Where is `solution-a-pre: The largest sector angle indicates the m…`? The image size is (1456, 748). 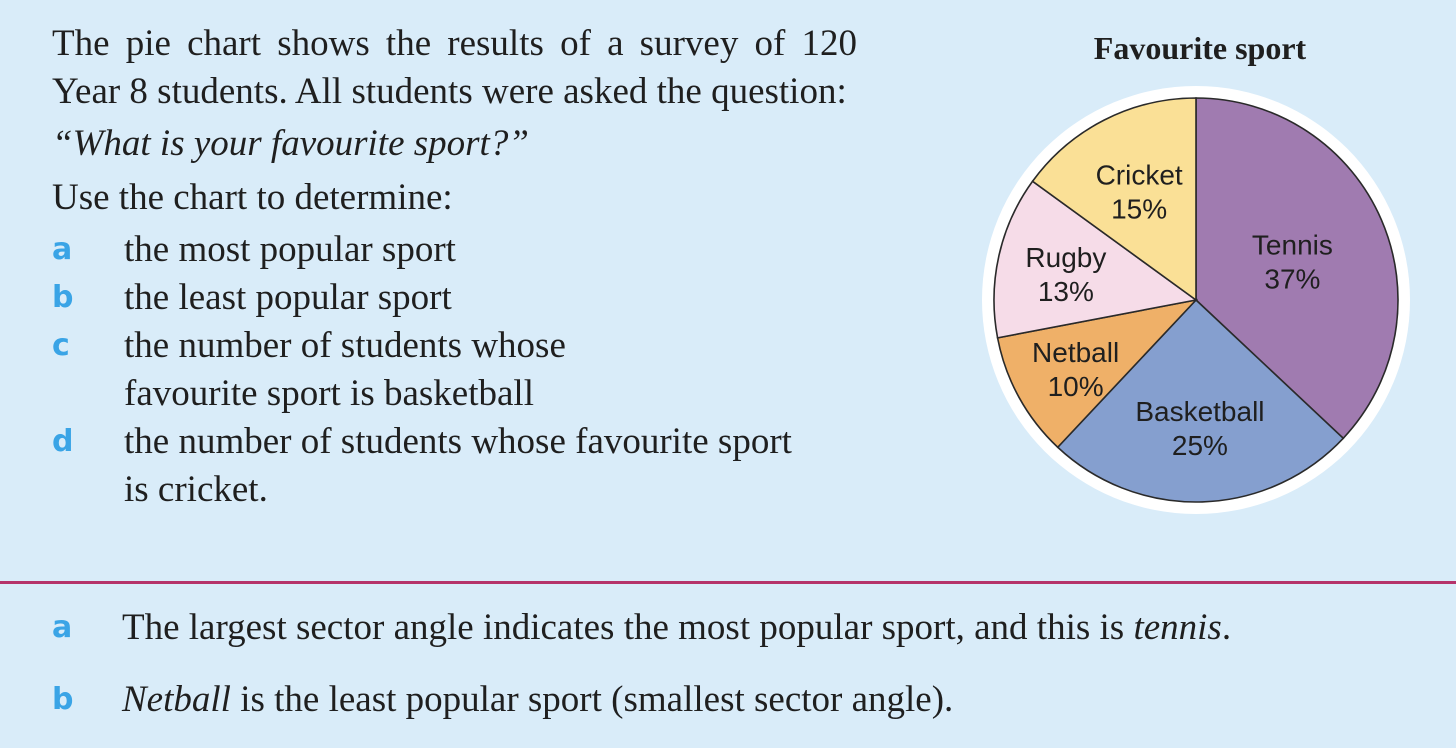 solution-a-pre: The largest sector angle indicates the m… is located at coordinates (628, 627).